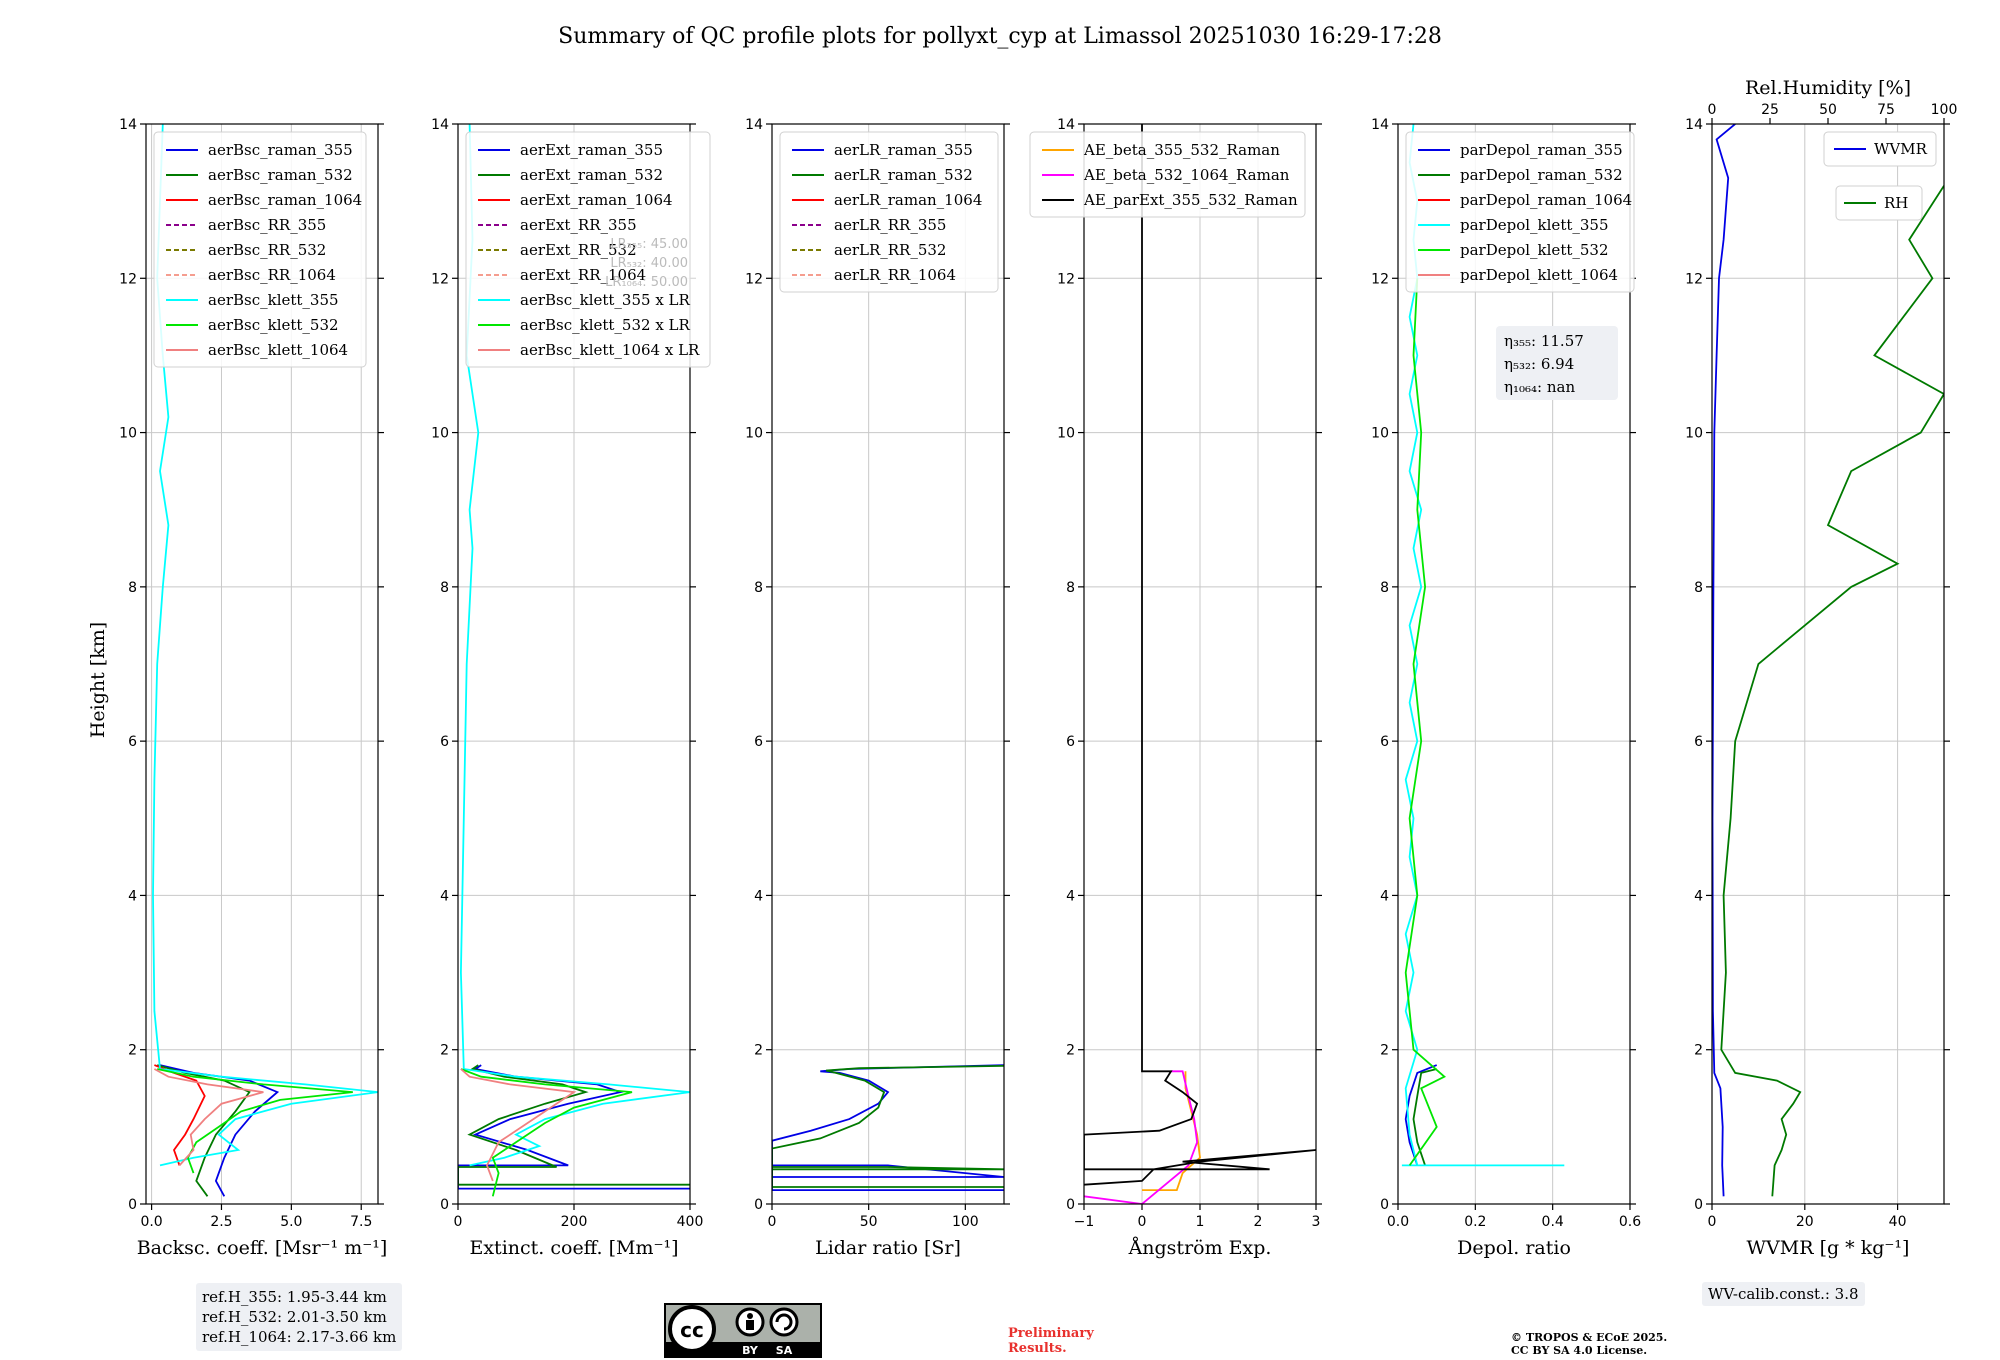 This screenshot has width=2000, height=1360. What do you see at coordinates (743, 1330) in the screenshot?
I see `cc-license-badge: cc BY SA` at bounding box center [743, 1330].